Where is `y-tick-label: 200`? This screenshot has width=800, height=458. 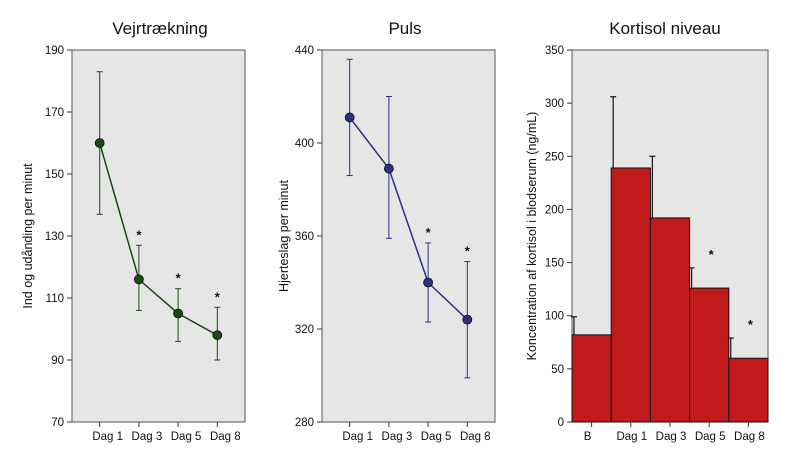
y-tick-label: 200 is located at coordinates (554, 210).